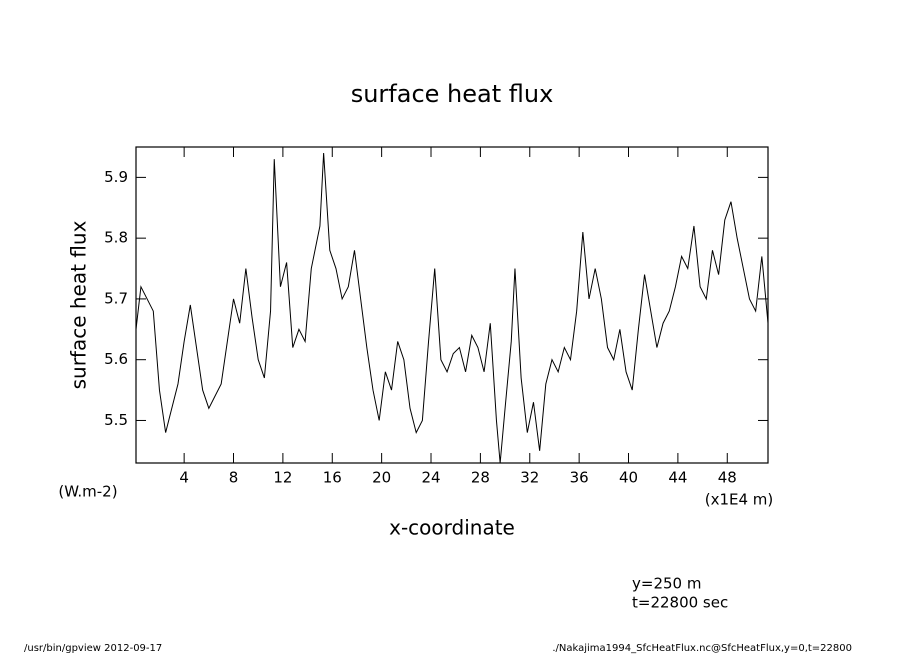 The width and height of the screenshot is (904, 654). What do you see at coordinates (739, 500) in the screenshot?
I see `x-unit: (x1E4 m)` at bounding box center [739, 500].